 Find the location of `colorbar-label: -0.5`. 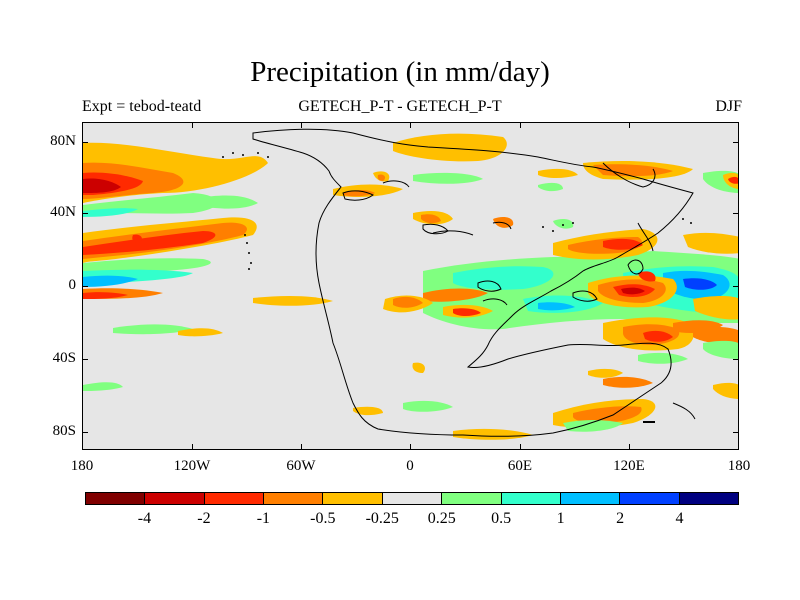

colorbar-label: -0.5 is located at coordinates (323, 518).